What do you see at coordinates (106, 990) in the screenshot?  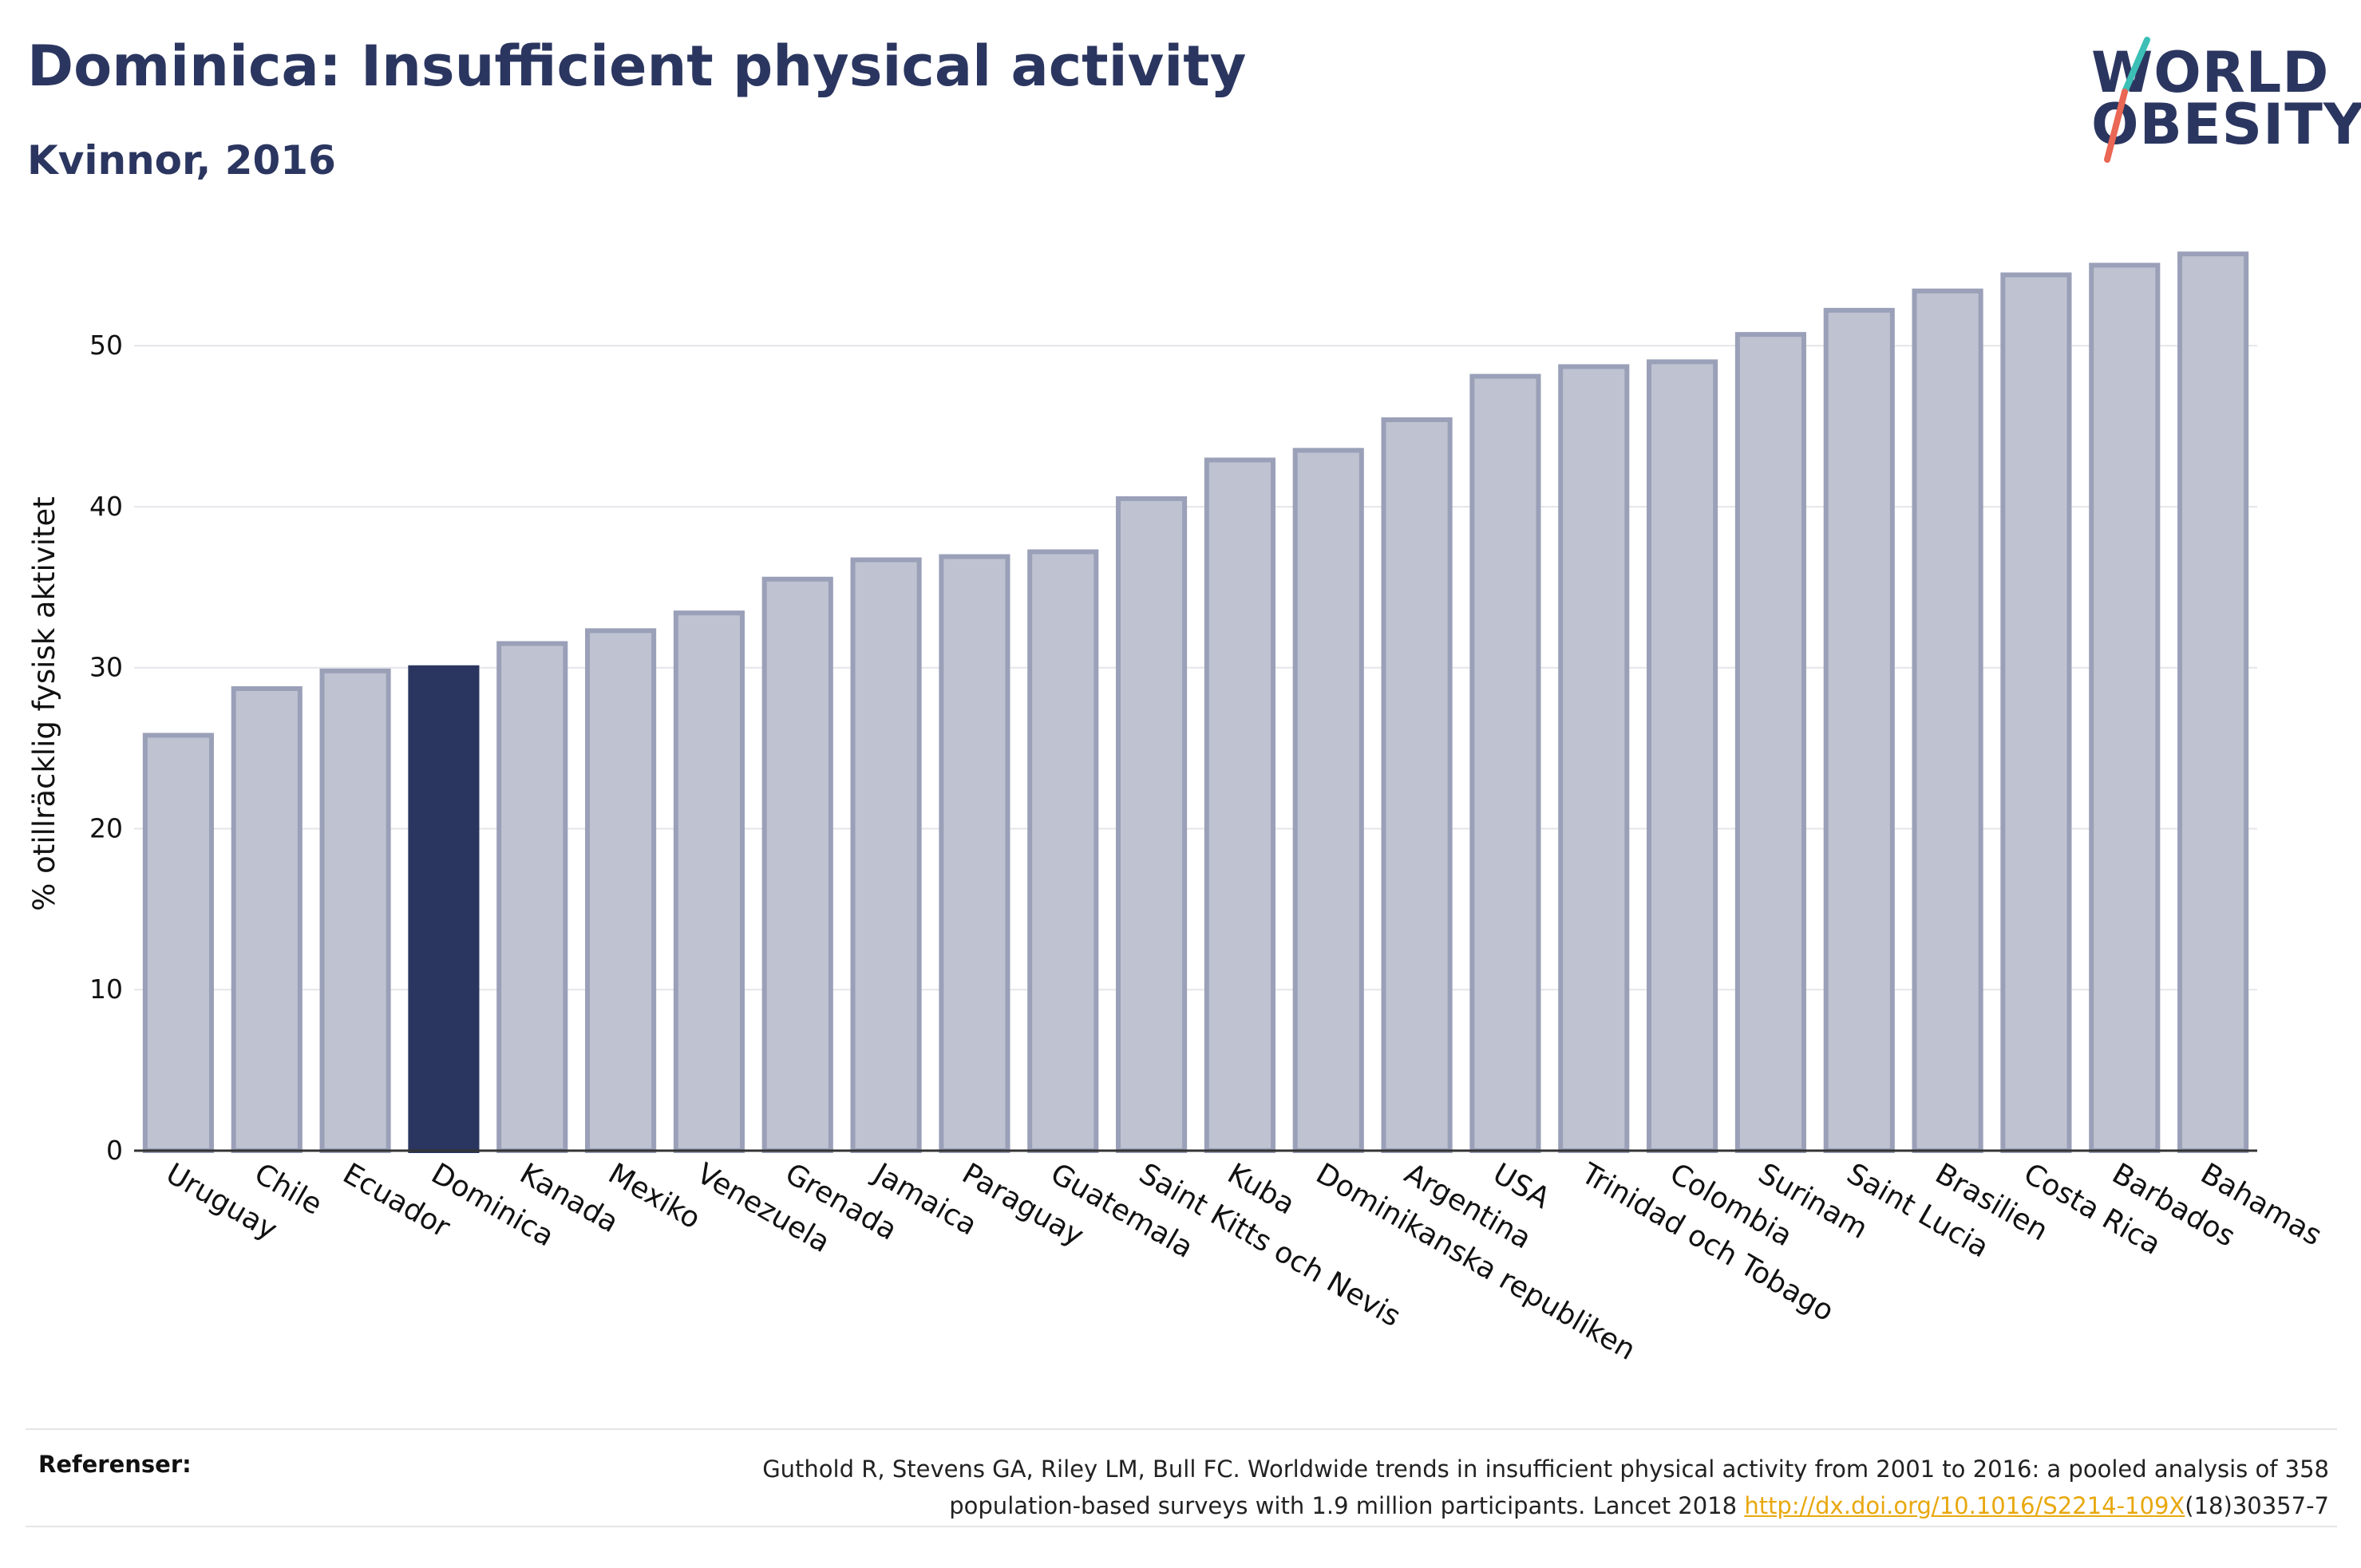 I see `y-tick-label-10: 10` at bounding box center [106, 990].